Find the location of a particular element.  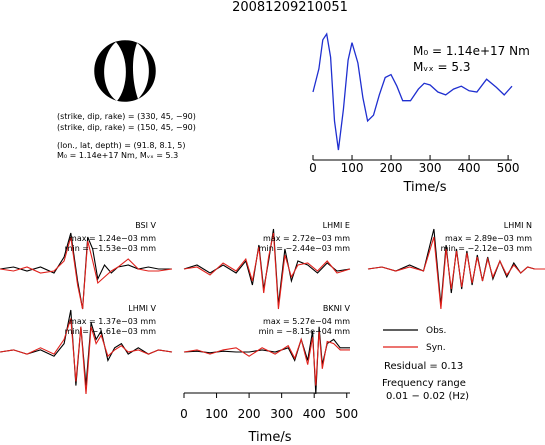

waveform-x-tick-label: 300 is located at coordinates (281, 414).